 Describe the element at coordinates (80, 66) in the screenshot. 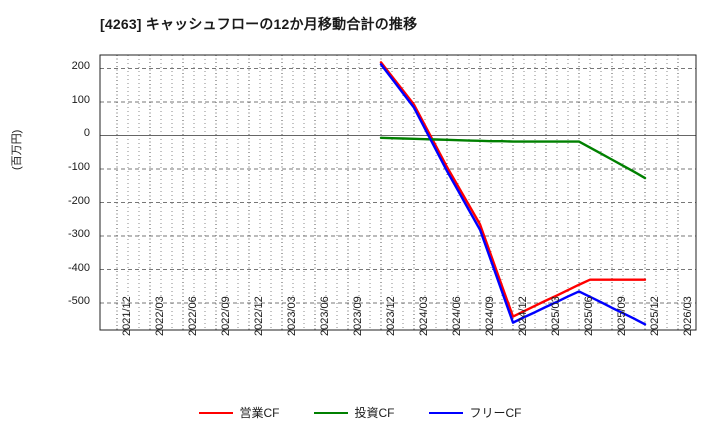

I see `y-tick-label: 200` at that location.